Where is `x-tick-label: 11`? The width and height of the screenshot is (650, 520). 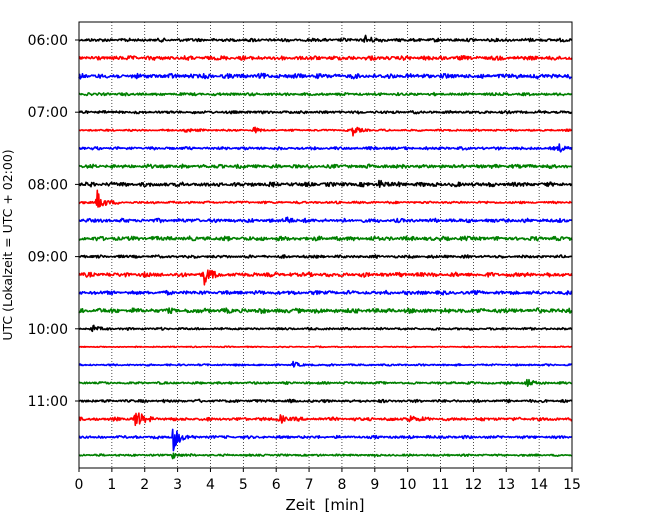 x-tick-label: 11 is located at coordinates (441, 485).